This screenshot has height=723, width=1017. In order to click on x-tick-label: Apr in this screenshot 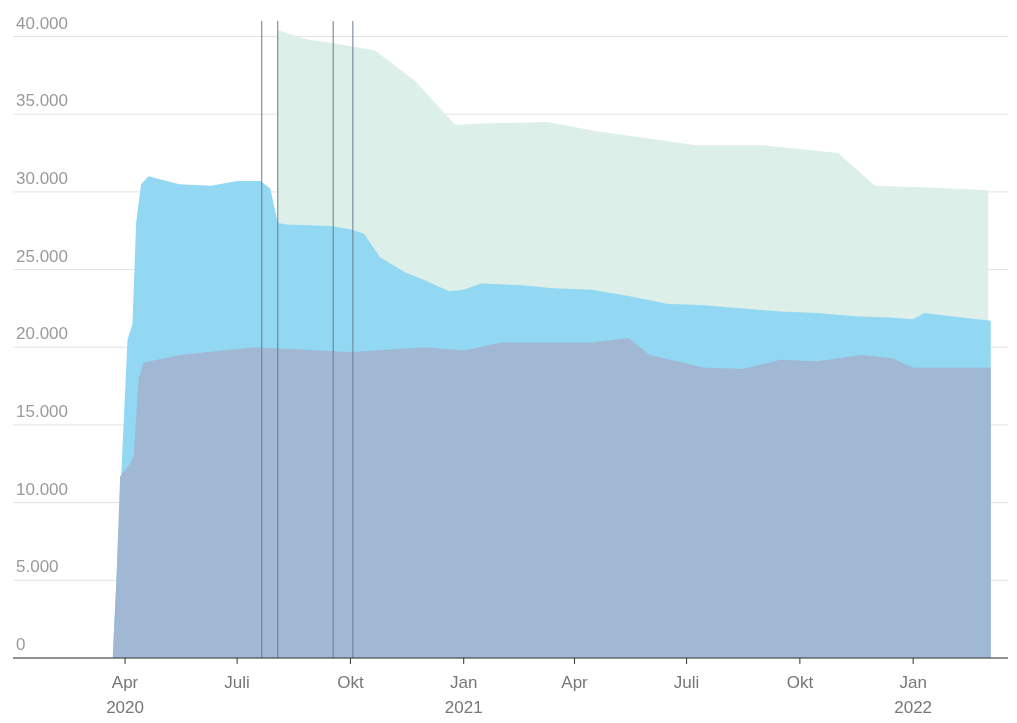, I will do `click(575, 682)`.